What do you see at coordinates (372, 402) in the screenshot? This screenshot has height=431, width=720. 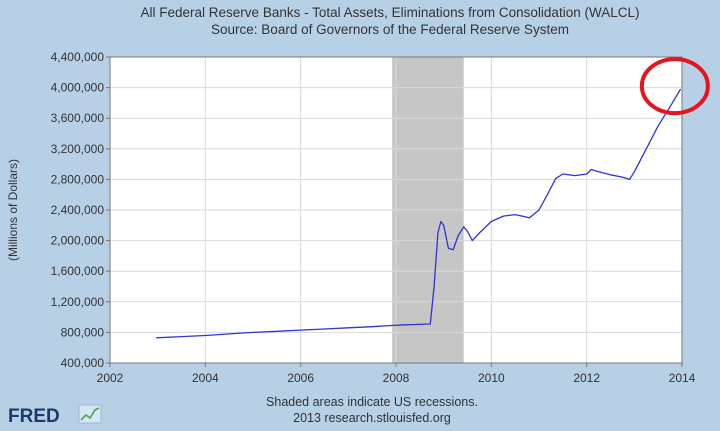 I see `recession-note: Shaded areas indicate US recessions.` at bounding box center [372, 402].